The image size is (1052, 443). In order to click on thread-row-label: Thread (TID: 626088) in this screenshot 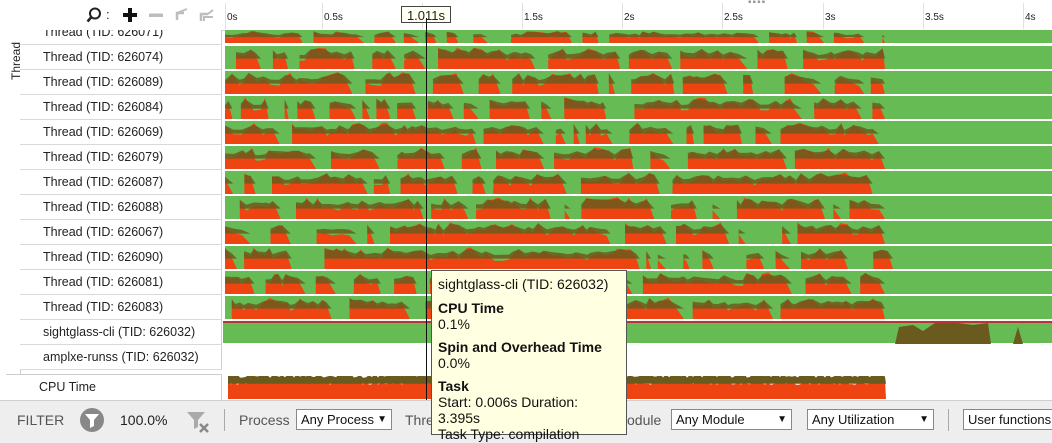, I will do `click(121, 207)`.